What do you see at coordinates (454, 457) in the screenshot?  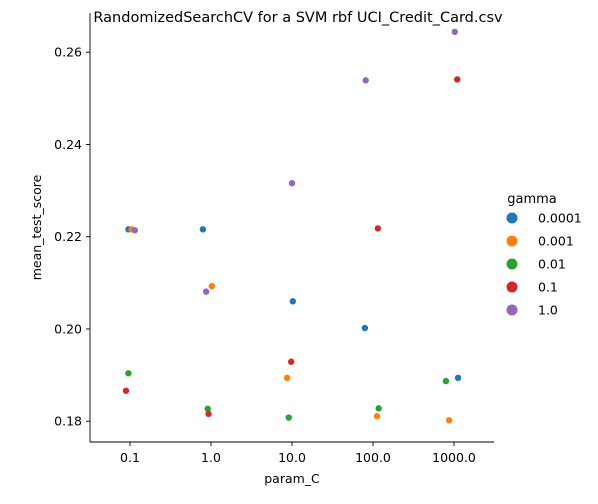 I see `x-tick-label: 1000.0` at bounding box center [454, 457].